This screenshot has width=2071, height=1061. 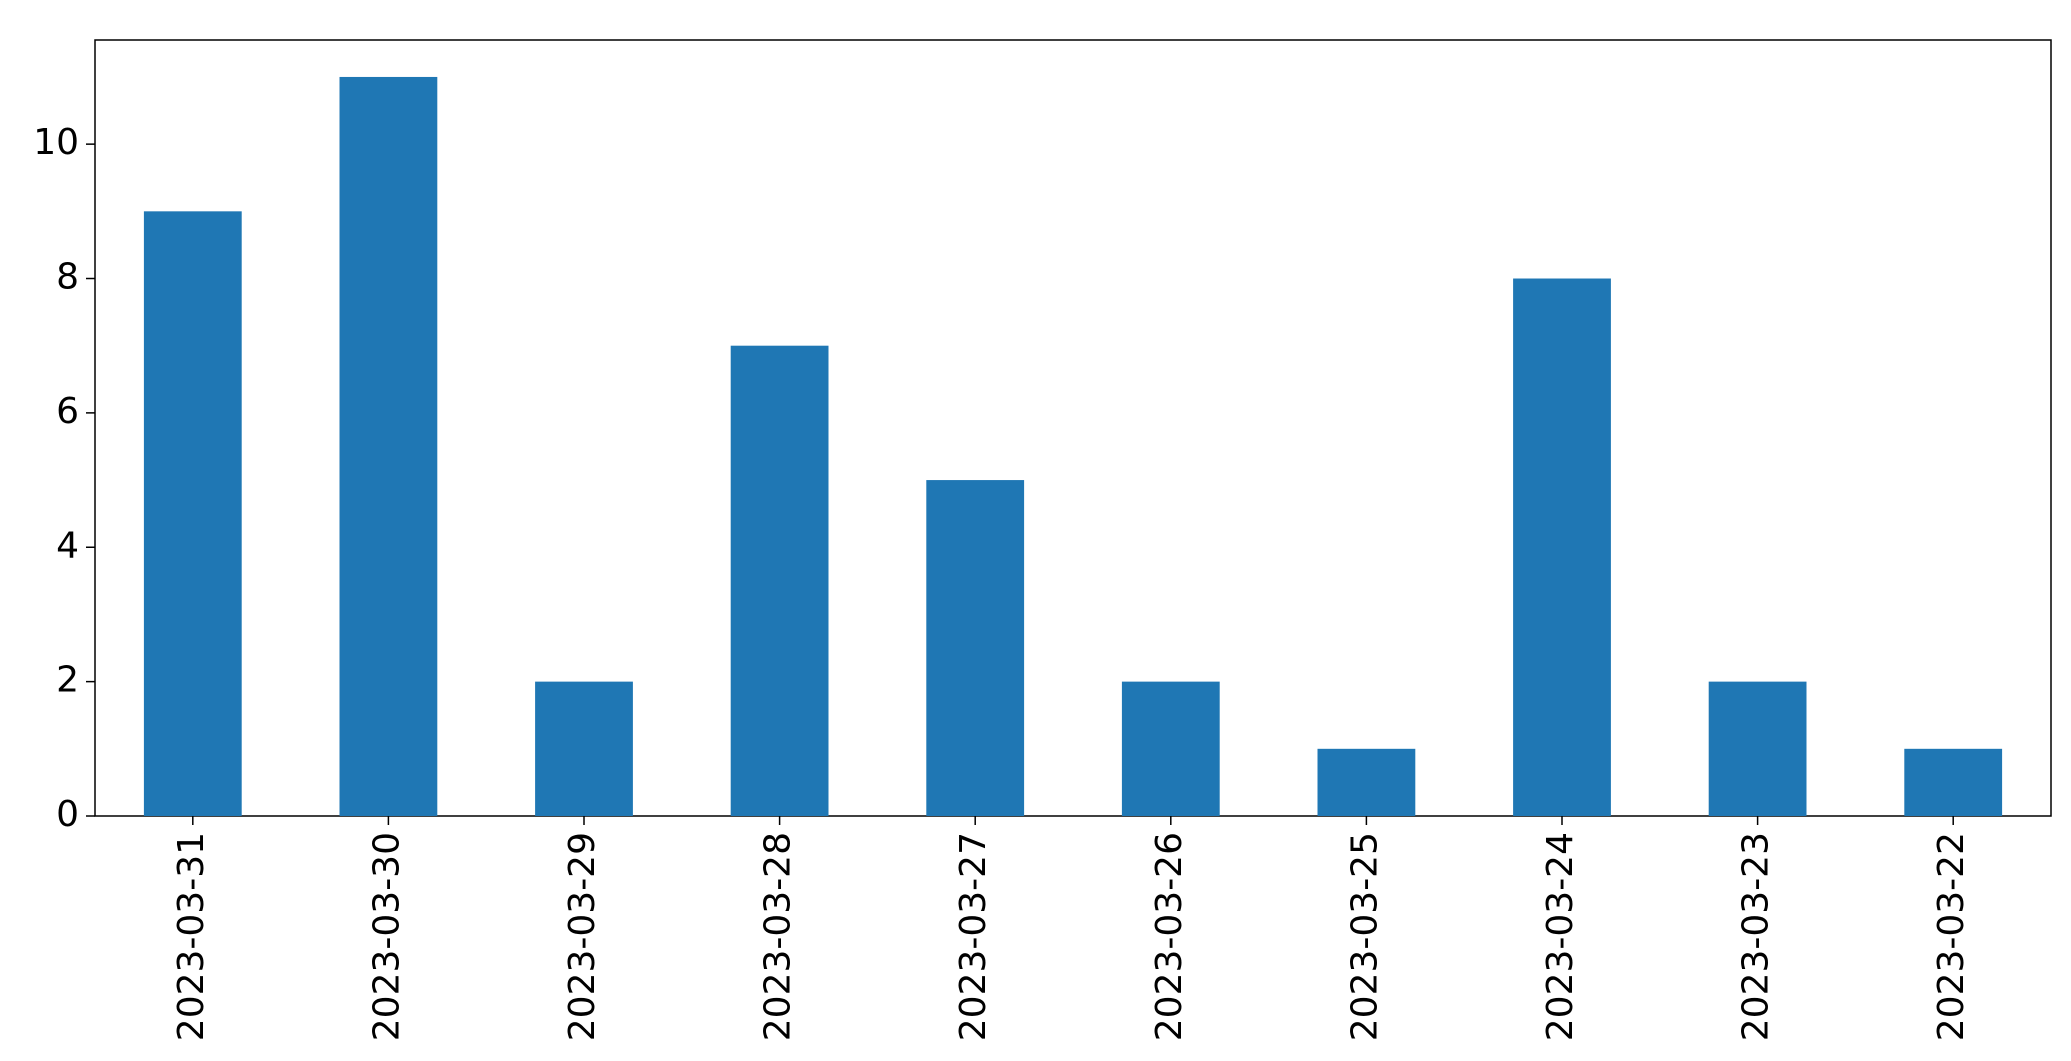 I want to click on x-tick-label: 2023-03-29, so click(x=582, y=936).